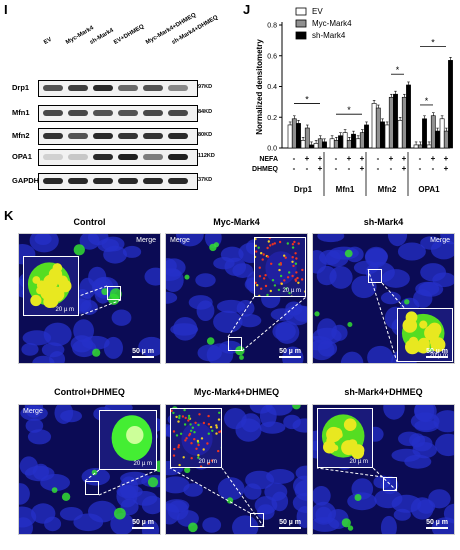 The image size is (460, 550). What do you see at coordinates (345, 189) in the screenshot?
I see `group-label: Mfn1` at bounding box center [345, 189].